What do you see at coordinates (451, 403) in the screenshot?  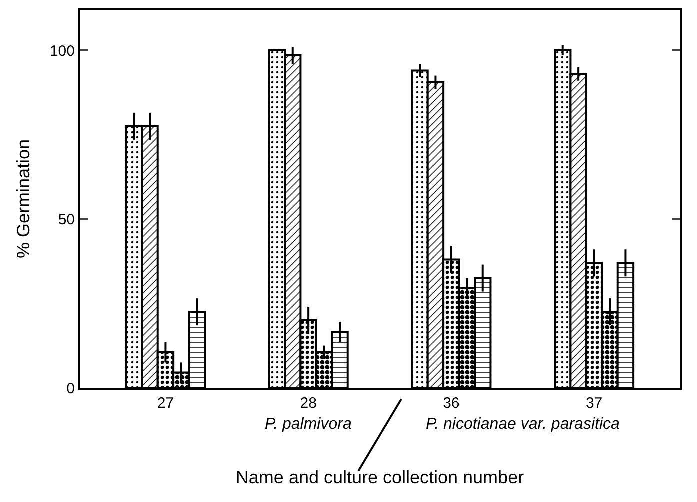 I see `x-tick-label: 36` at bounding box center [451, 403].